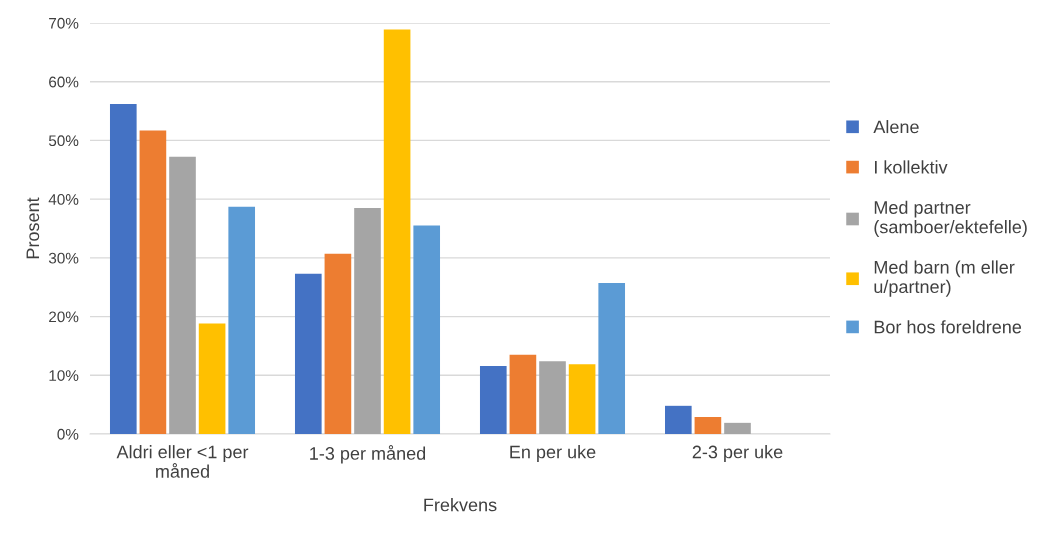 This screenshot has height=545, width=1056. What do you see at coordinates (911, 167) in the screenshot?
I see `legend-label: I kollektiv` at bounding box center [911, 167].